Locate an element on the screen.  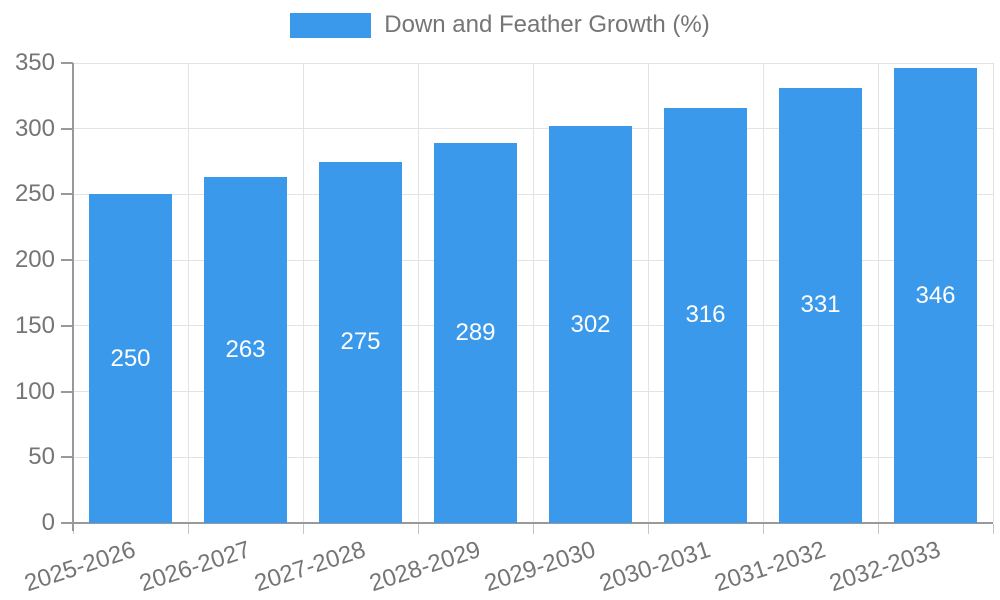
x-axis-tick-label: 2032-2033 is located at coordinates (885, 567).